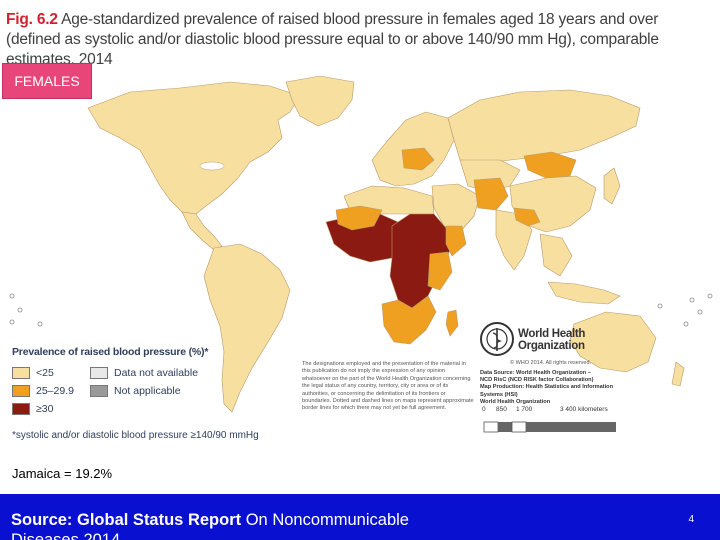 The width and height of the screenshot is (720, 540). Describe the element at coordinates (327, 520) in the screenshot. I see `footer-source-rest: On Noncommunicable` at that location.